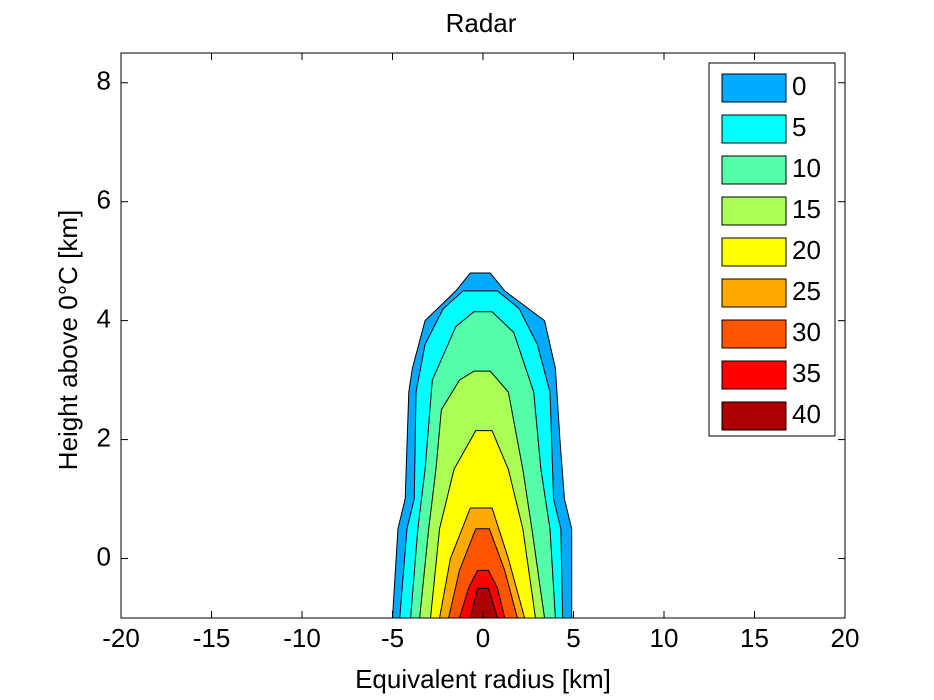 The height and width of the screenshot is (700, 934). I want to click on x-tick-label: -15, so click(212, 638).